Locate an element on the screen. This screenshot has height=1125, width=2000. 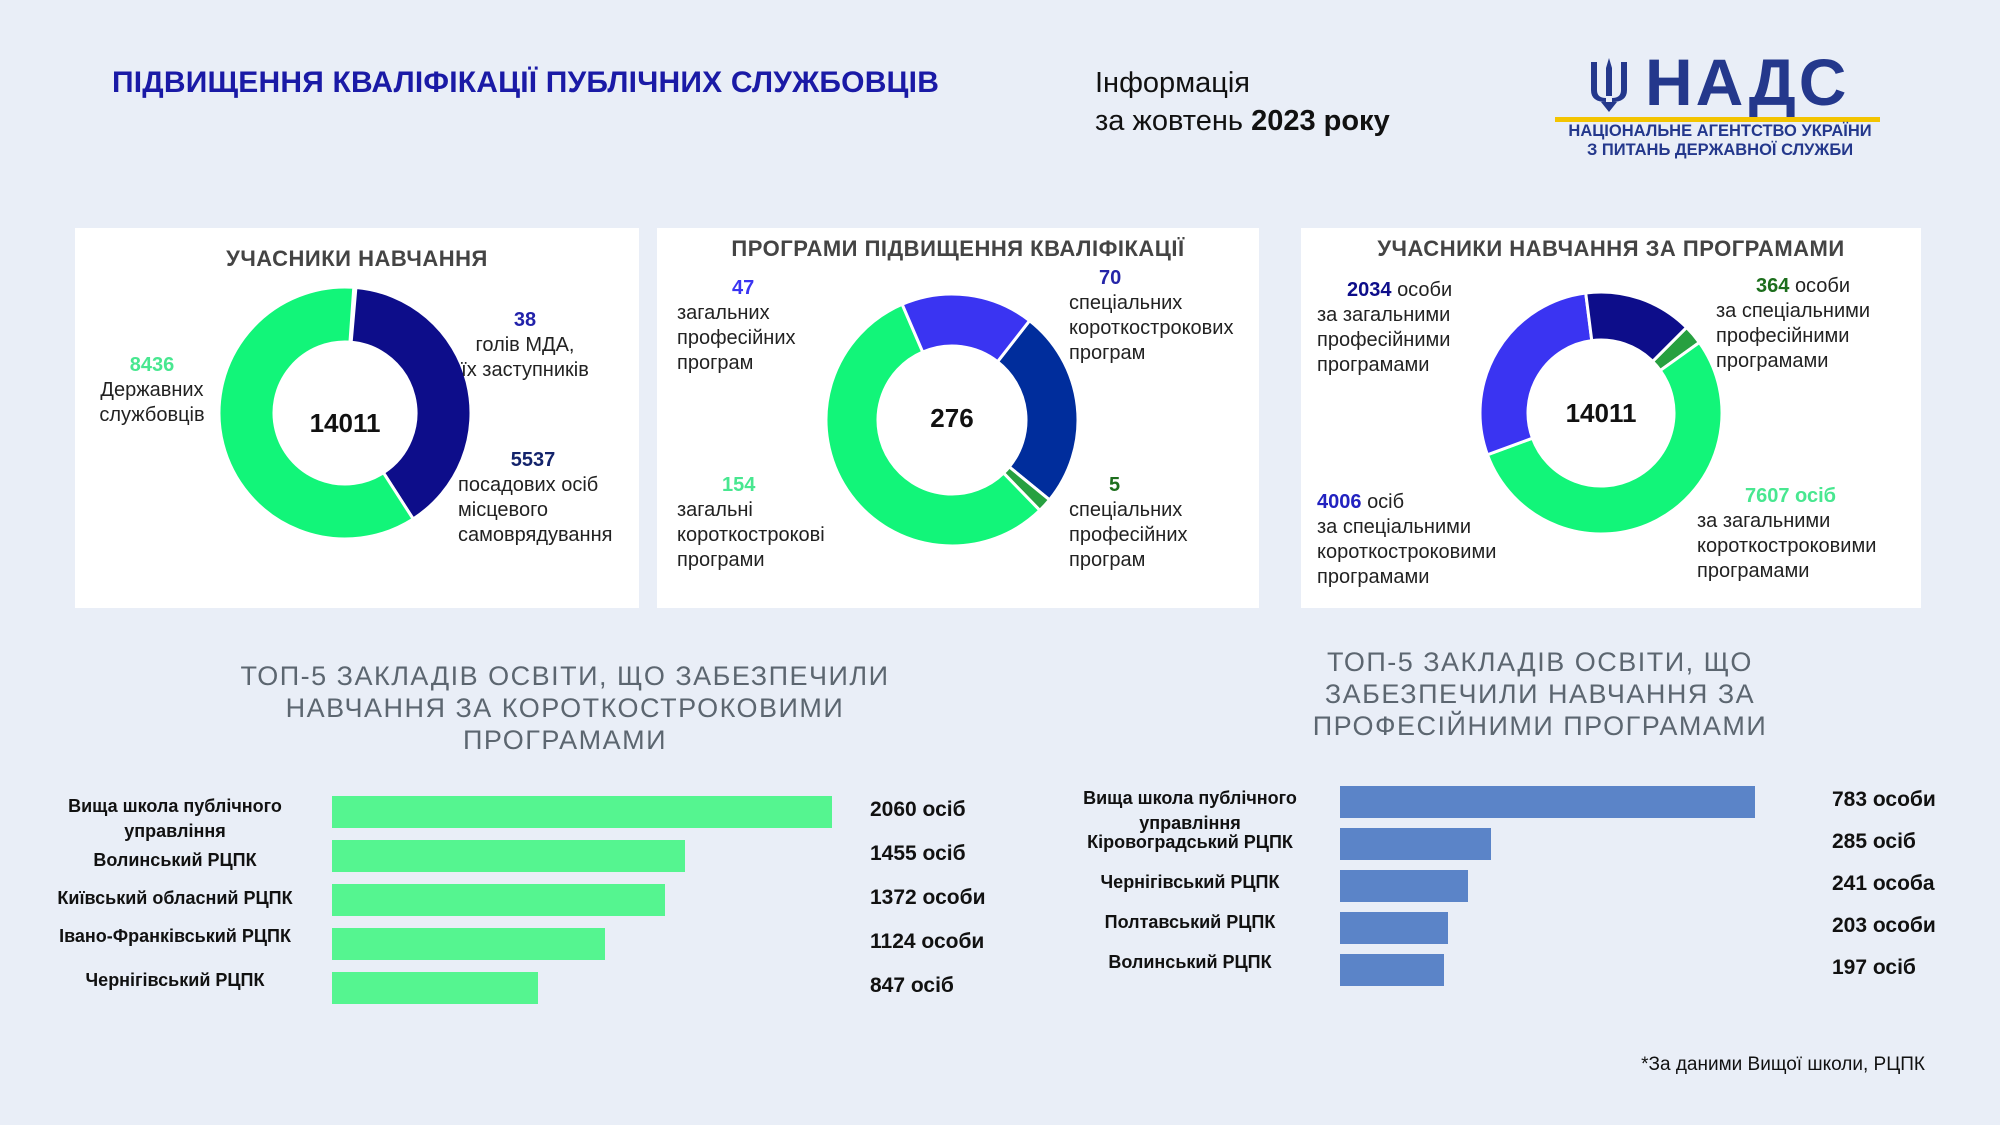
category-label: Полтавський РЦПК is located at coordinates (1190, 922).